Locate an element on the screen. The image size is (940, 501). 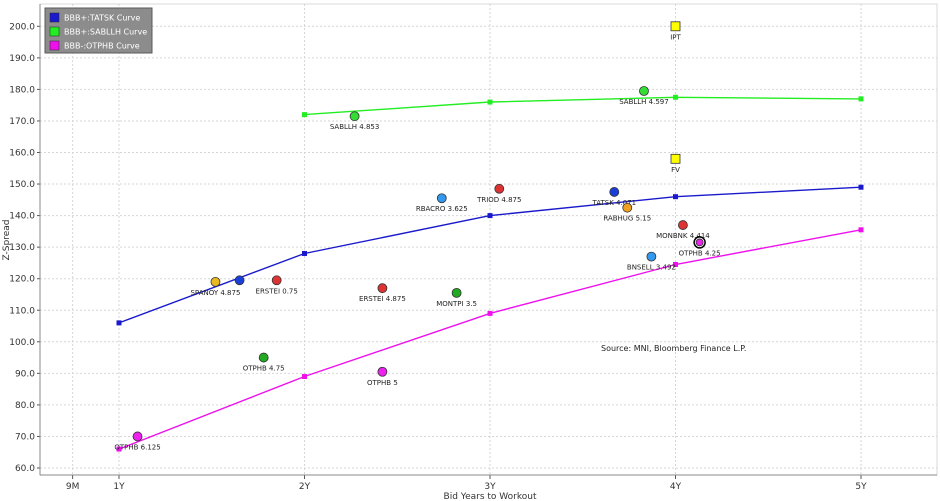
source-annotation: Source: MNI, Bloomberg Finance L.P. is located at coordinates (673, 348).